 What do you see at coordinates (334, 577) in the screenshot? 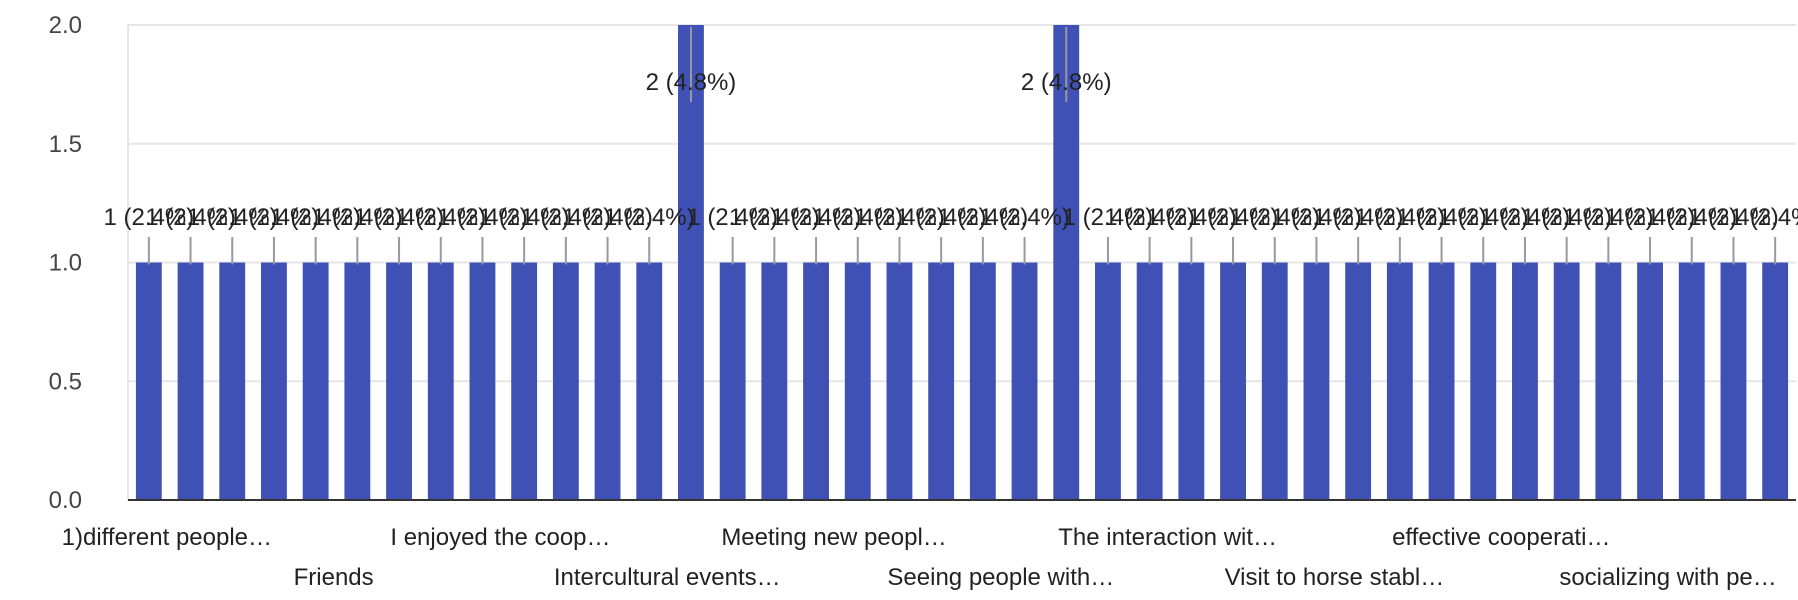
I see `x-tick-label: Friends` at bounding box center [334, 577].